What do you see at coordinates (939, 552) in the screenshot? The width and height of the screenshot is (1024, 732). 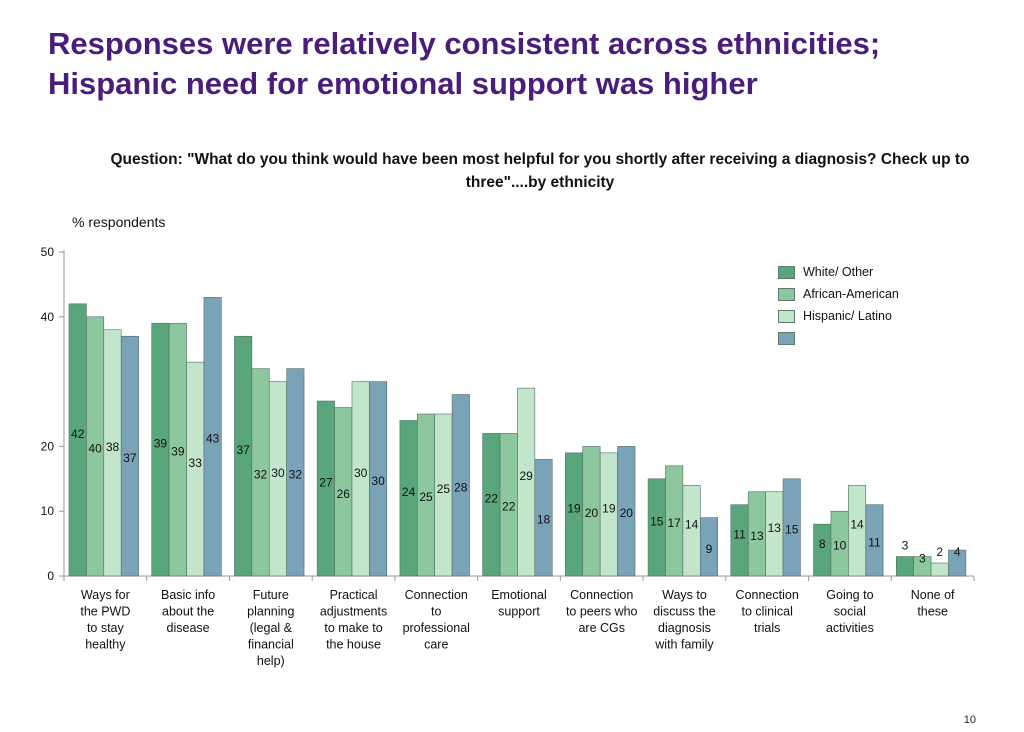 I see `data-label: 2` at bounding box center [939, 552].